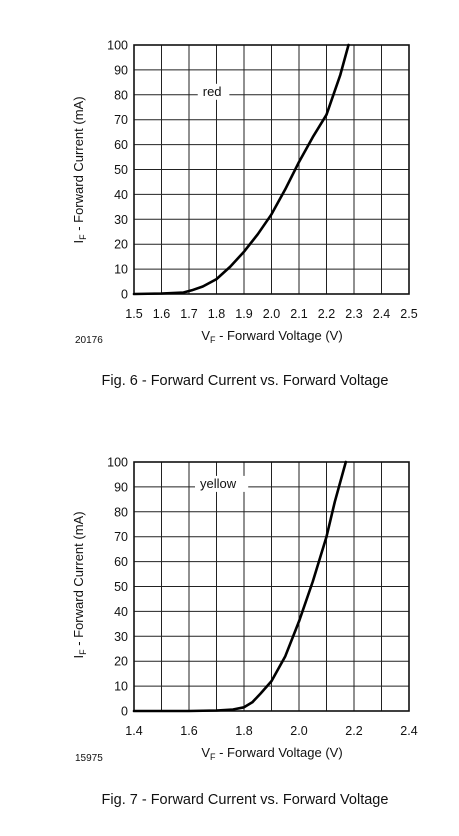 This screenshot has height=836, width=459. I want to click on x-tick-label: 1.9, so click(243, 314).